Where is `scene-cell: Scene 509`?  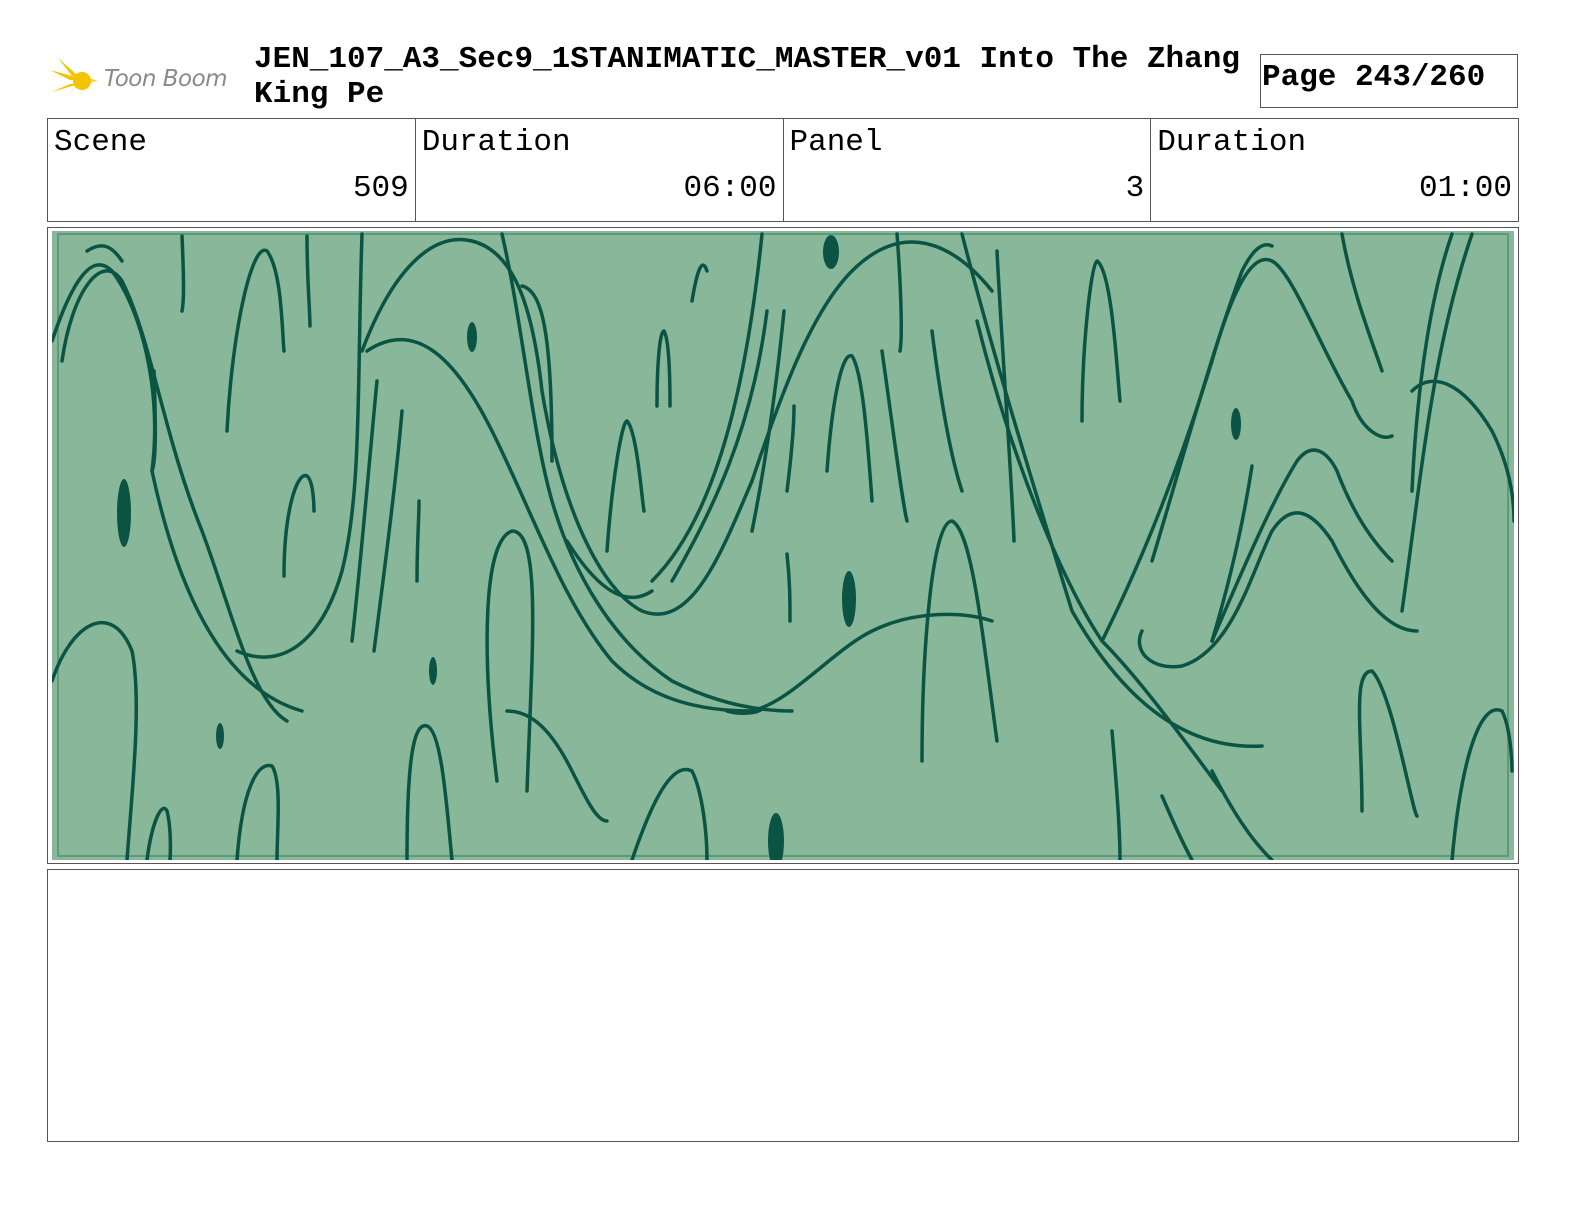
scene-cell: Scene 509 is located at coordinates (232, 170).